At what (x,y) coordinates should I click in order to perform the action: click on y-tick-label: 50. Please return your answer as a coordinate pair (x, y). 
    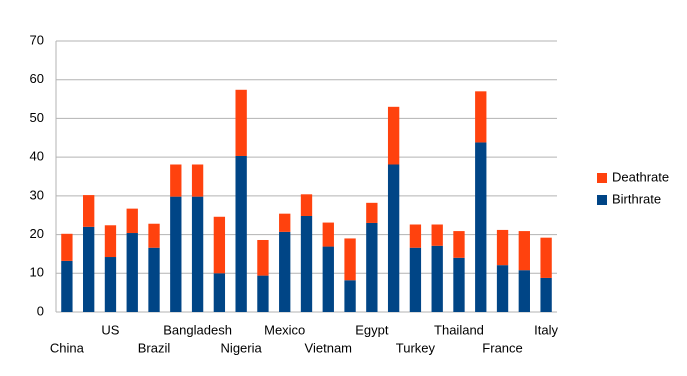
    Looking at the image, I should click on (37, 117).